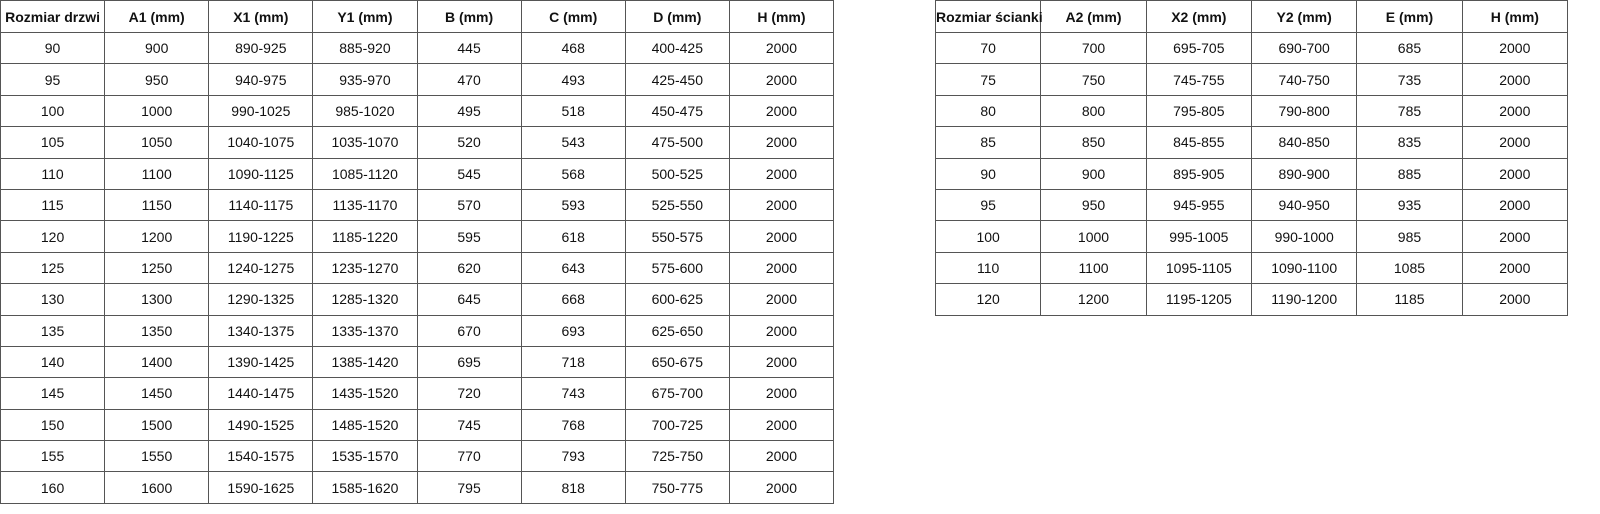  I want to click on table-cell: 145, so click(53, 393).